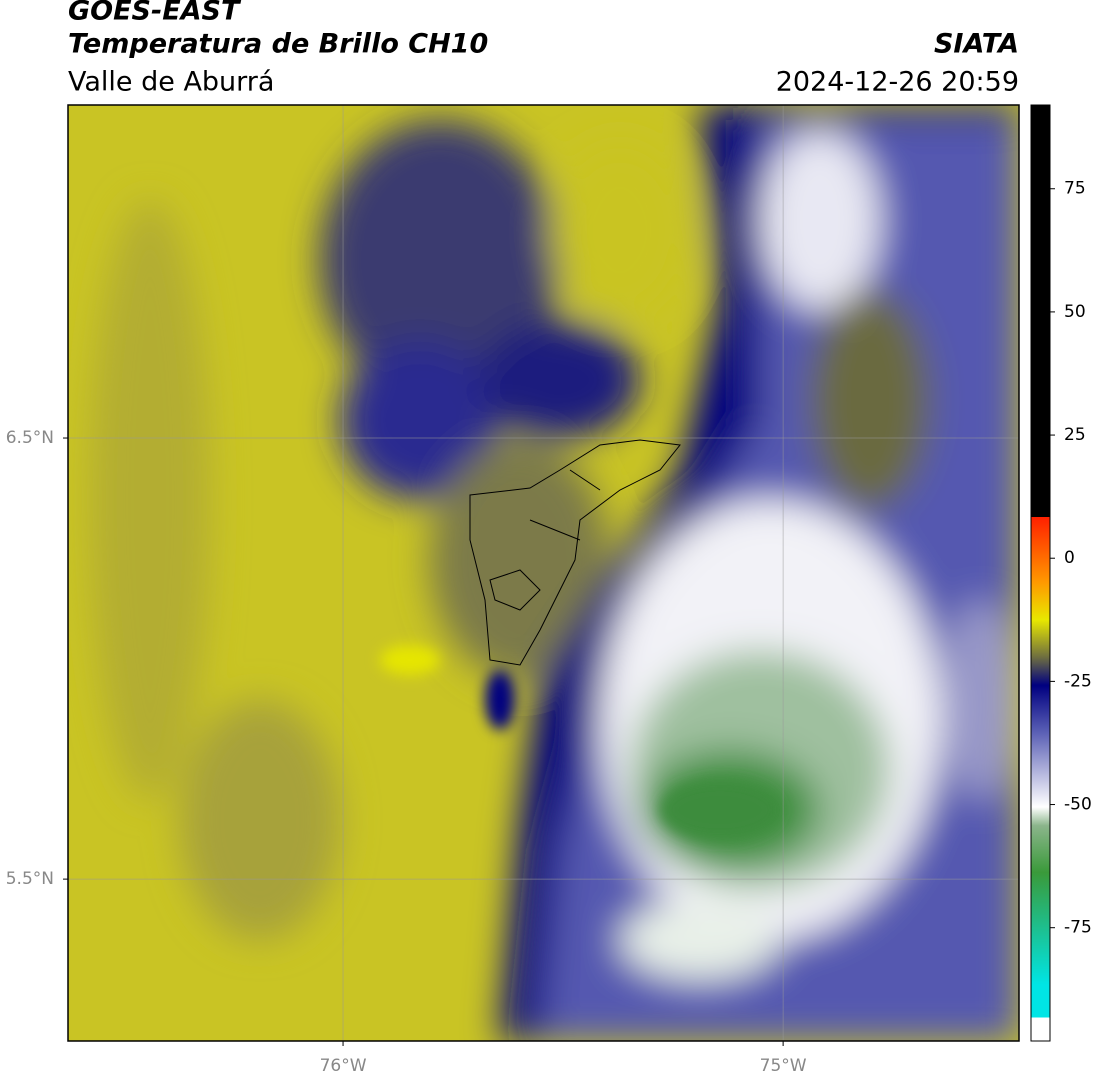 This screenshot has height=1082, width=1094. What do you see at coordinates (1078, 681) in the screenshot?
I see `colorbar-tick-label: -25` at bounding box center [1078, 681].